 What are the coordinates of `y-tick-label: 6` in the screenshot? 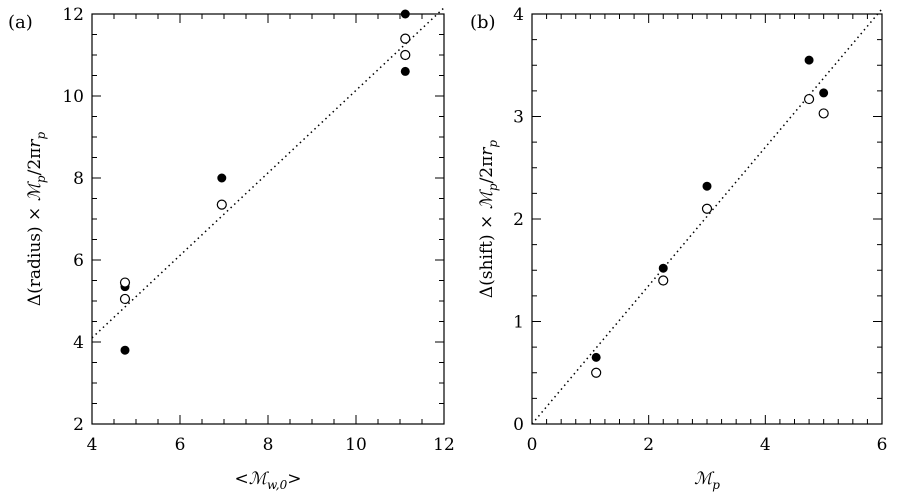 It's located at (78, 261).